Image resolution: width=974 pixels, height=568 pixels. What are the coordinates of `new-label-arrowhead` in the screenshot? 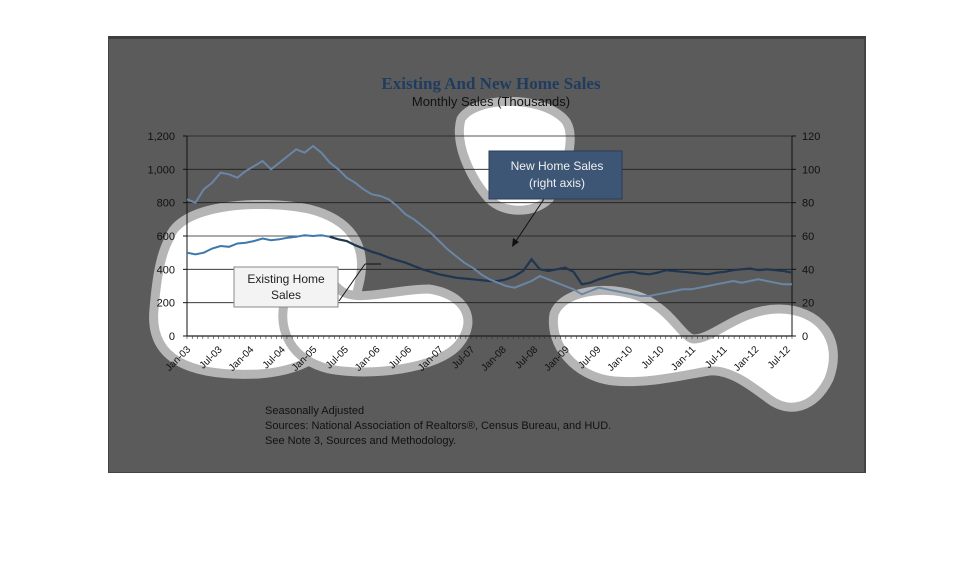 It's located at (515, 242).